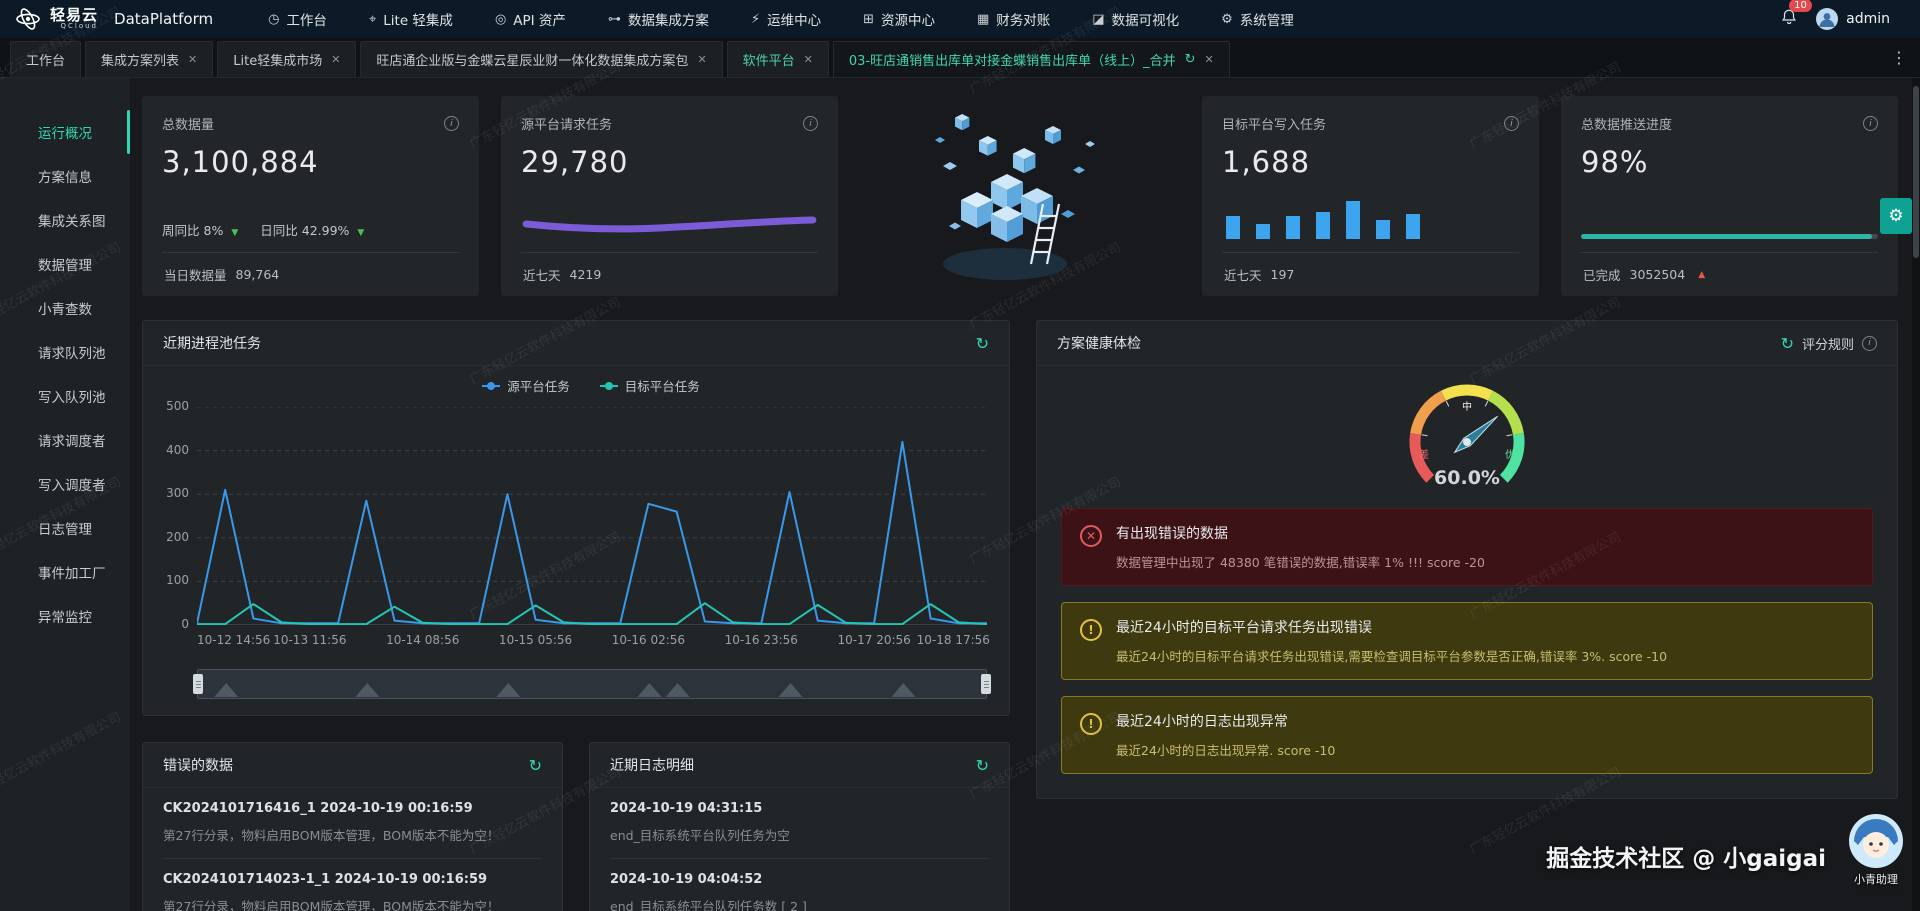 The width and height of the screenshot is (1920, 911). Describe the element at coordinates (65, 132) in the screenshot. I see `sidebar-item: 运行概况` at that location.